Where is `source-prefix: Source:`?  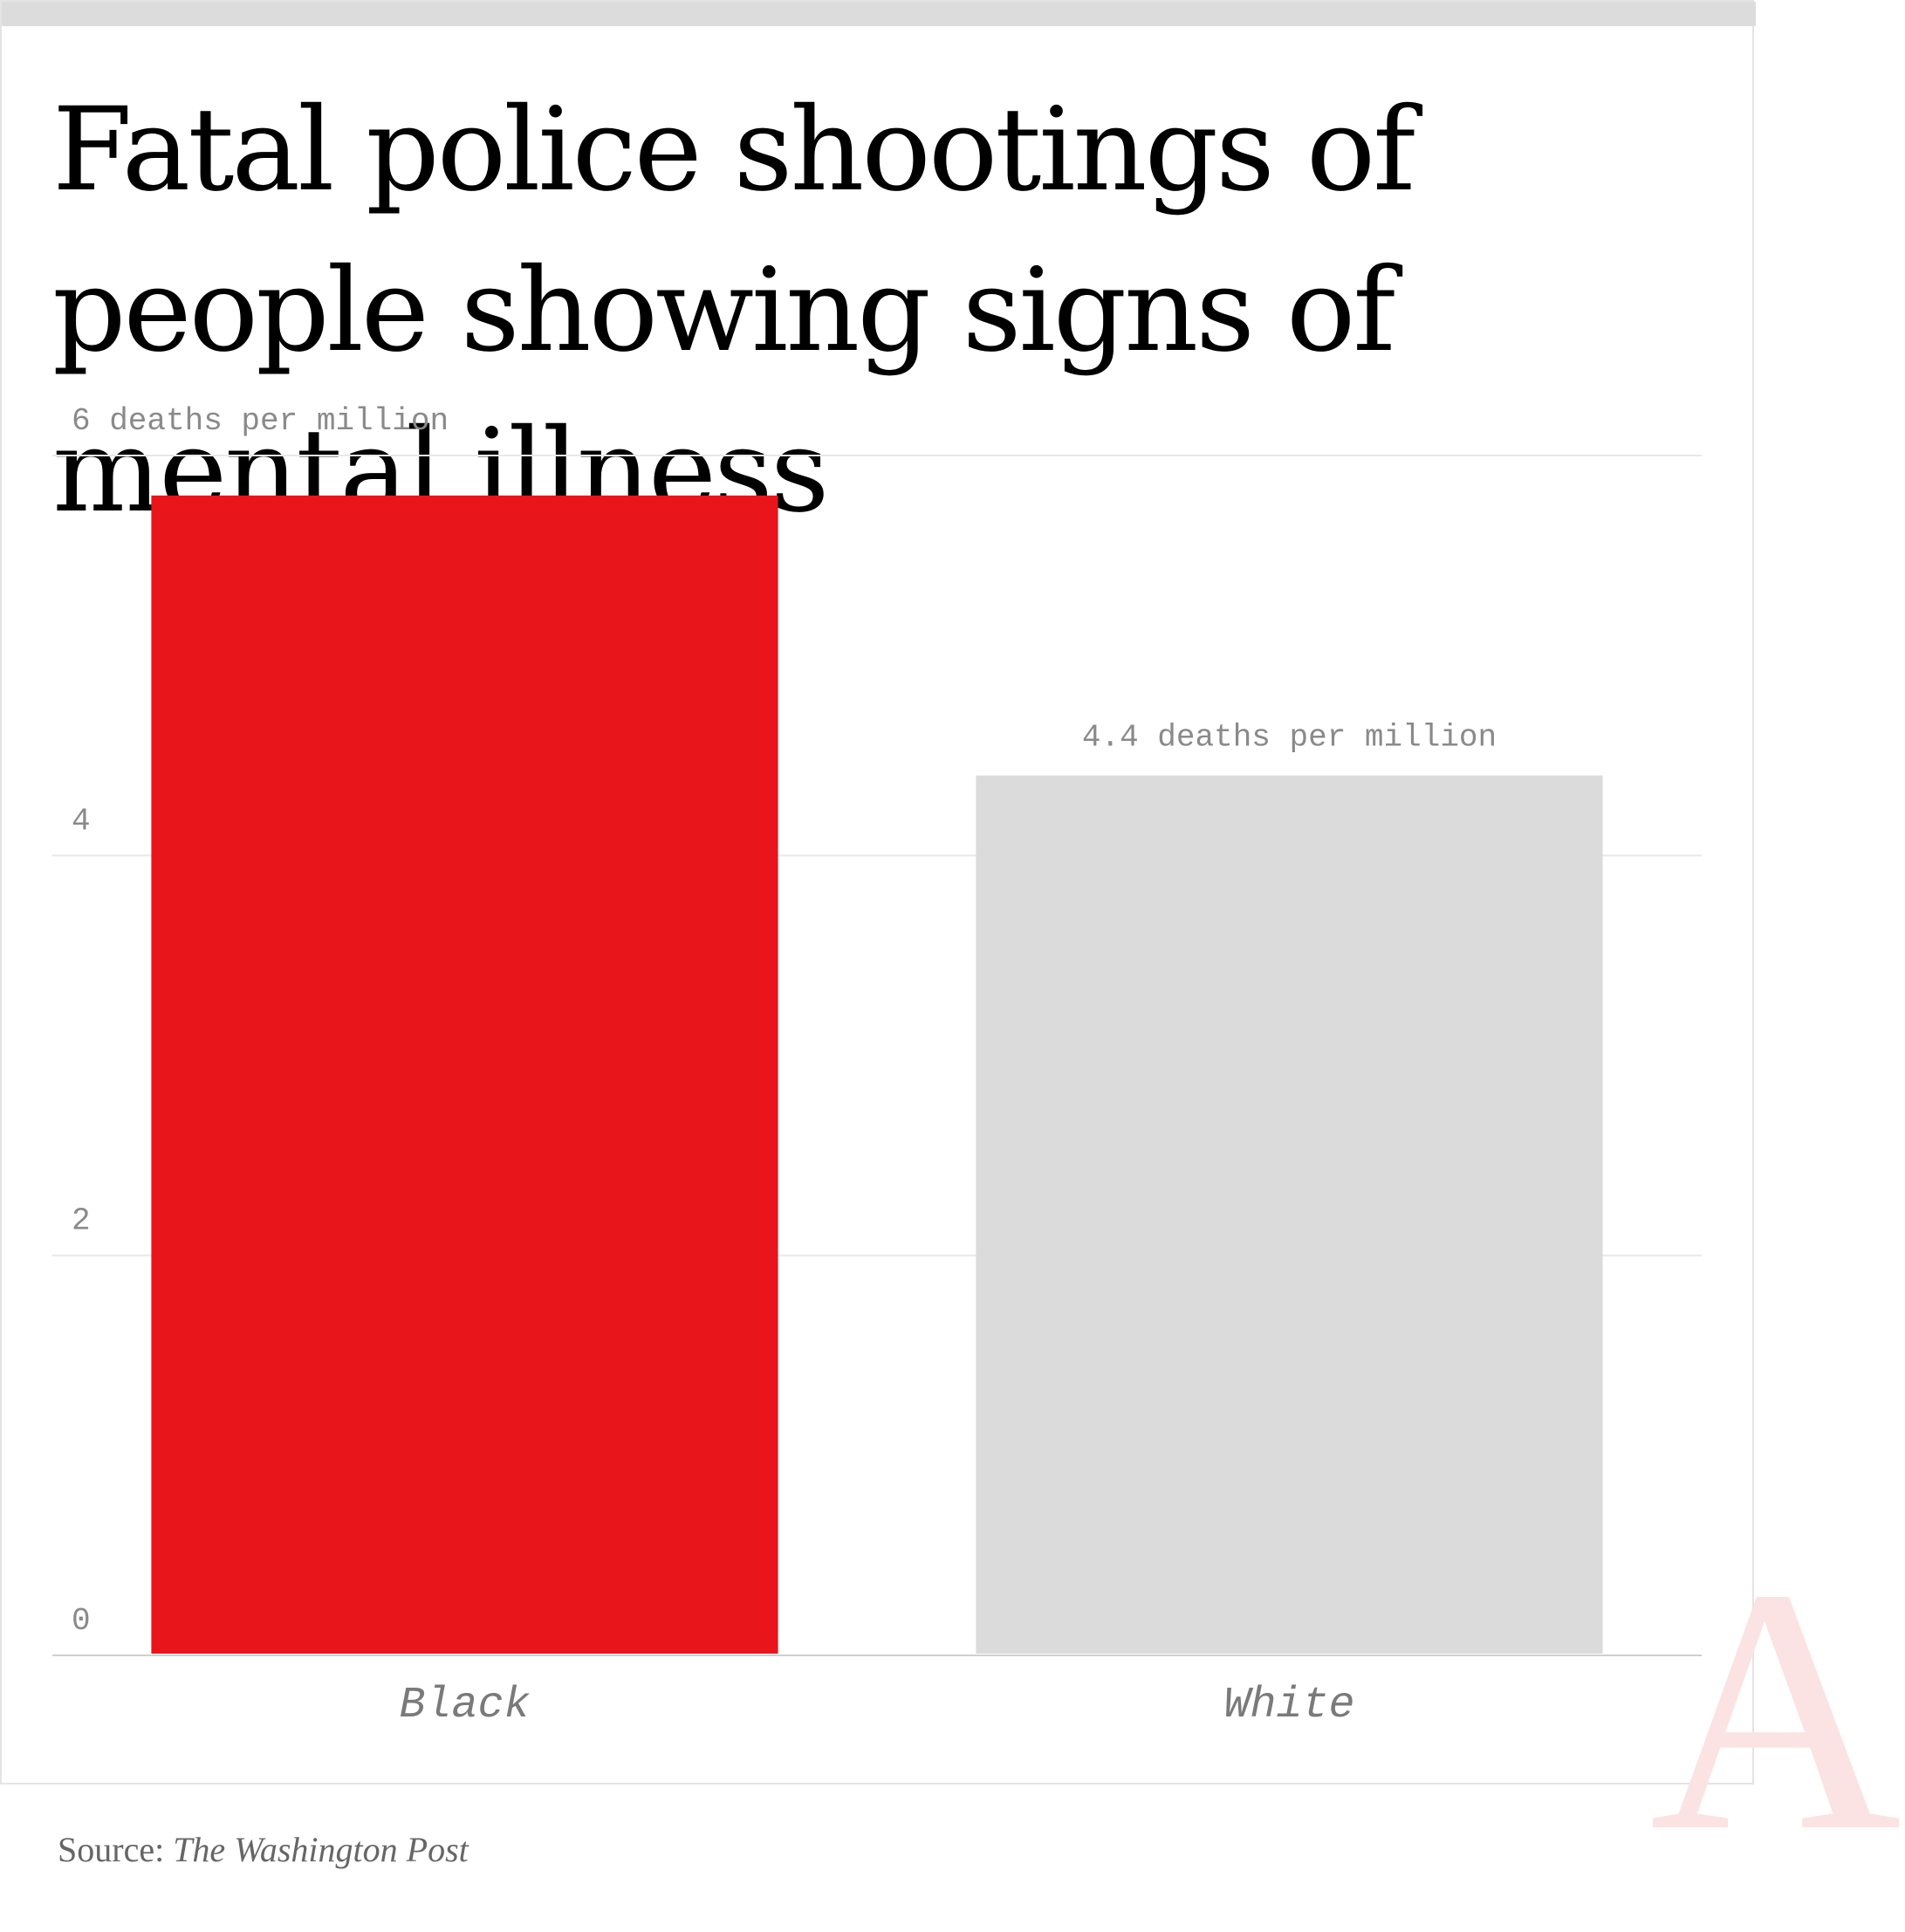
source-prefix: Source: is located at coordinates (116, 1850).